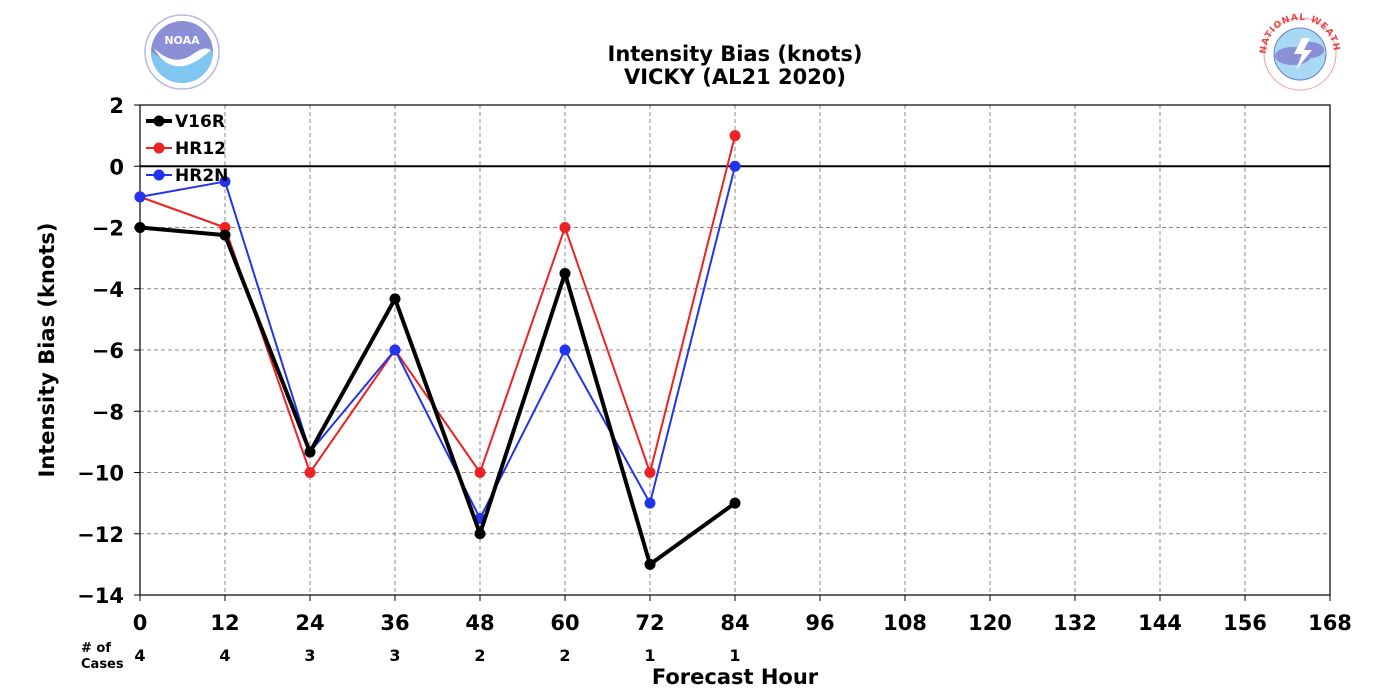  Describe the element at coordinates (108, 412) in the screenshot. I see `y-tick-label--8: −8` at that location.